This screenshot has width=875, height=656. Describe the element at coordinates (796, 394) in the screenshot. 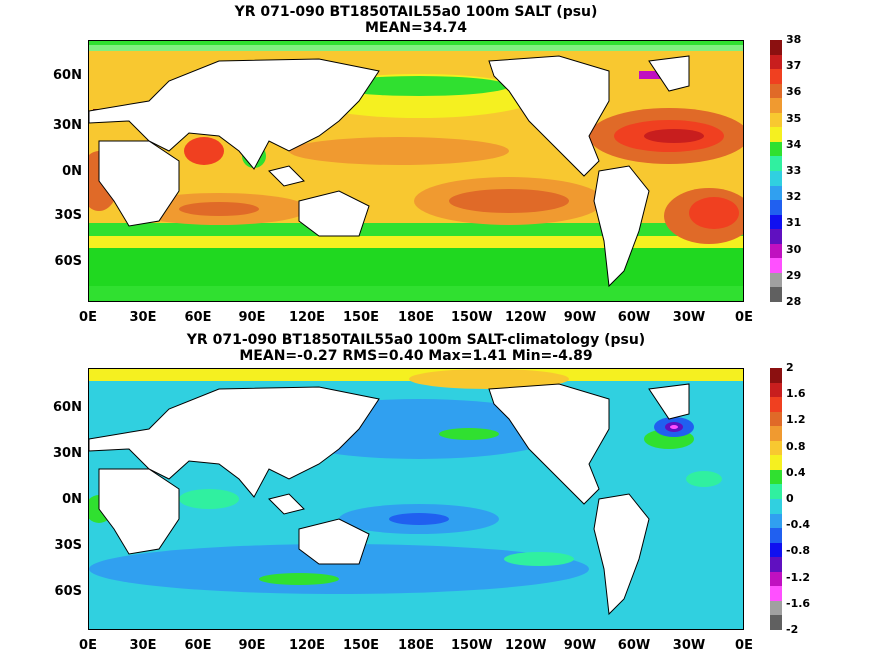

I see `colorbar-tick-label: 1.6` at that location.